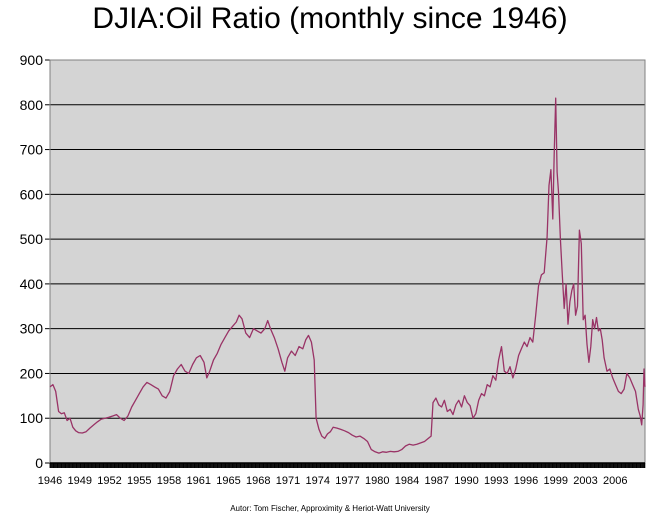 The height and width of the screenshot is (525, 660). I want to click on x-tick-label: 1961, so click(199, 481).